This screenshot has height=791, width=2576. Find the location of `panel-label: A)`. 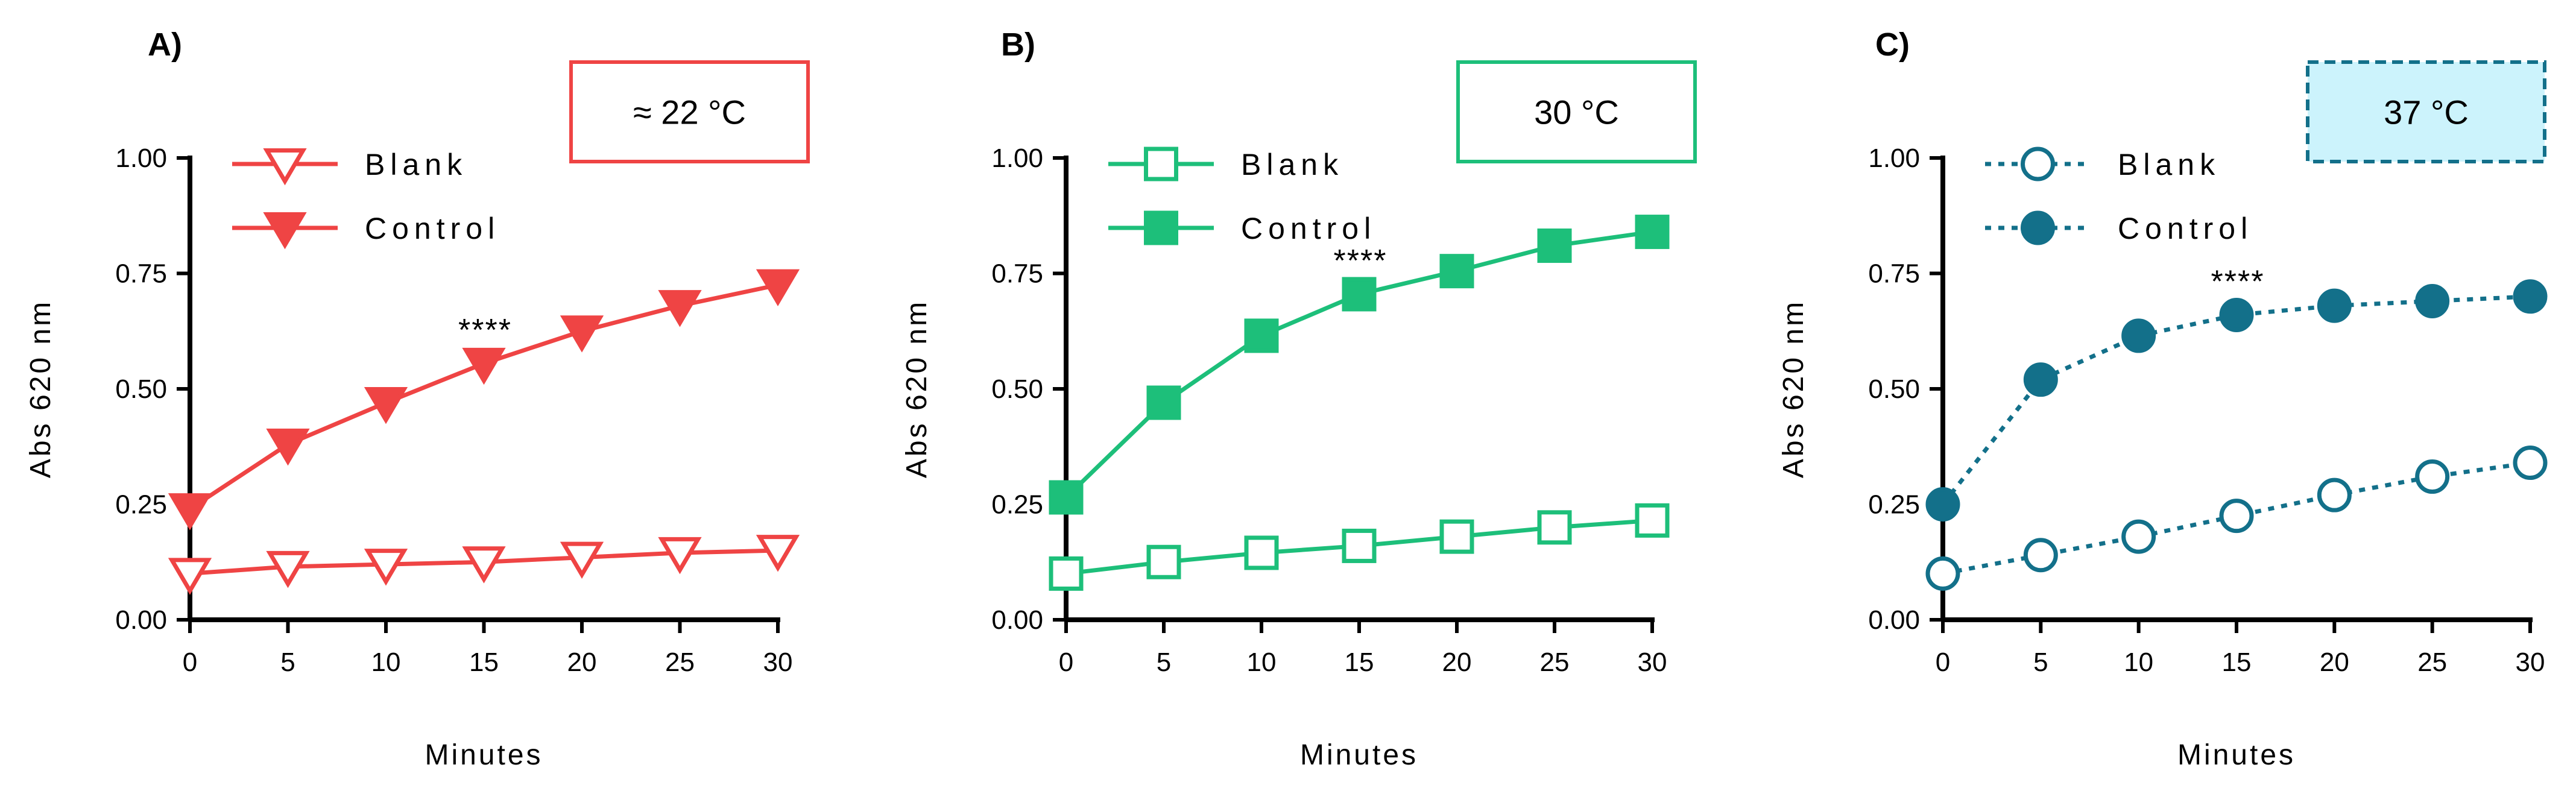

panel-label: A) is located at coordinates (165, 45).